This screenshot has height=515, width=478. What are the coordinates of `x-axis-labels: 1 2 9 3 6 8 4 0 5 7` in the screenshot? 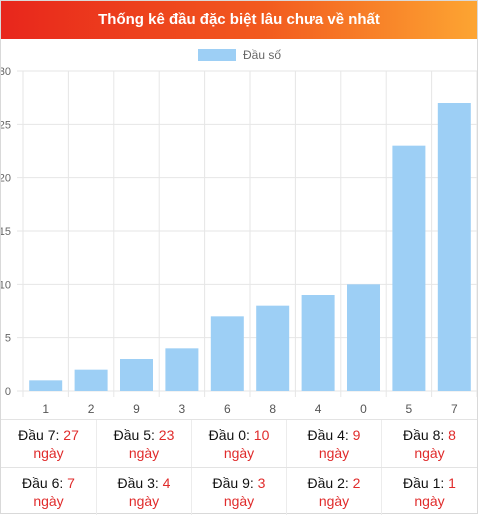 It's located at (250, 409).